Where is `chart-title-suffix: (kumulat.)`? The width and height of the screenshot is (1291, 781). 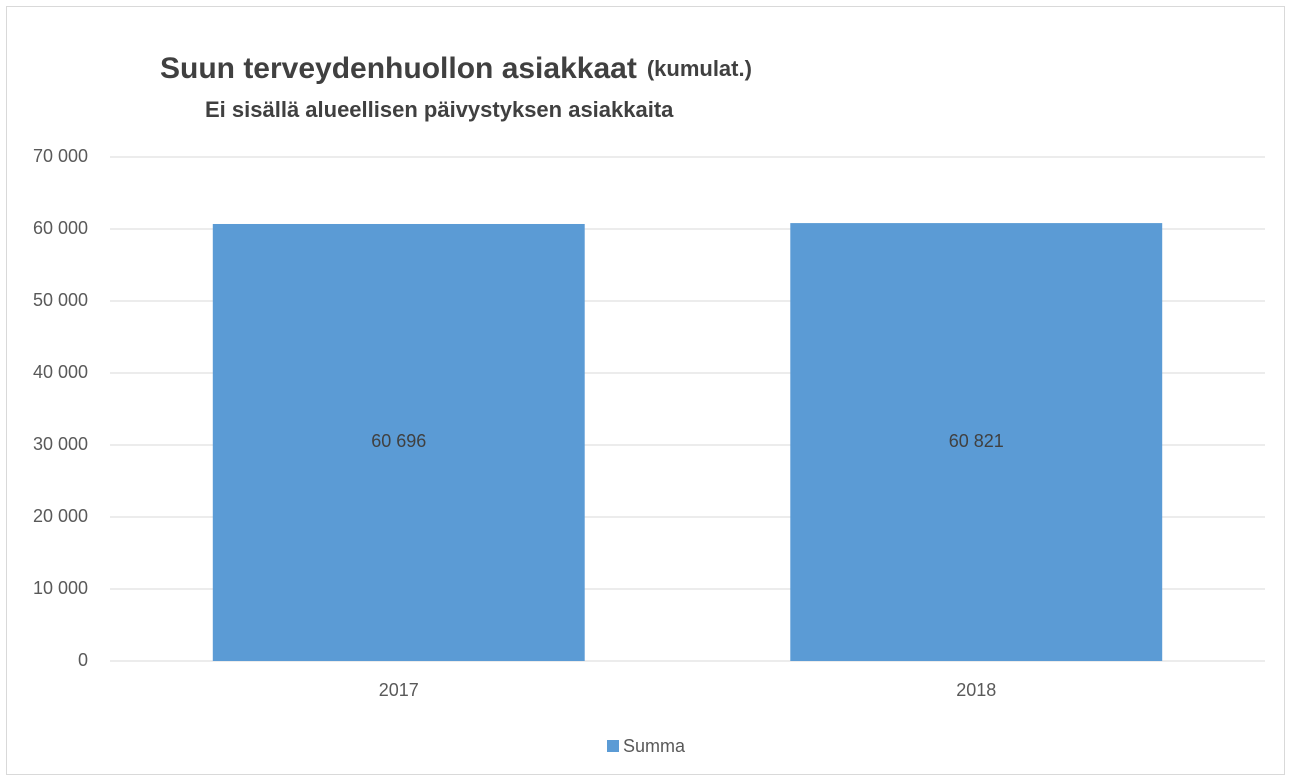 chart-title-suffix: (kumulat.) is located at coordinates (699, 68).